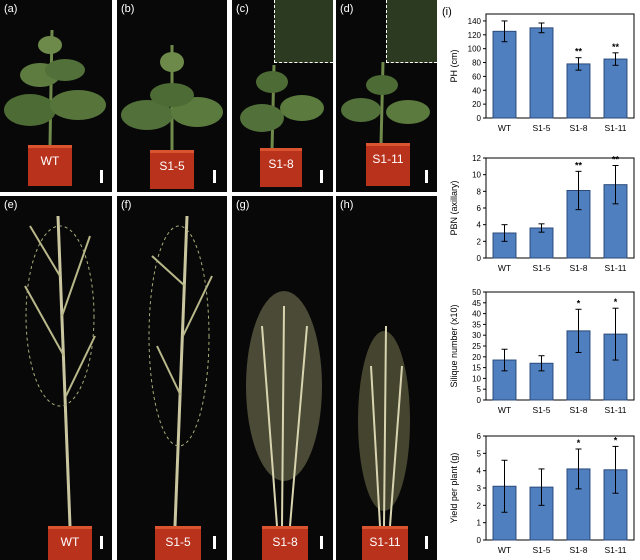 This screenshot has width=640, height=560. I want to click on y-tick-label: 35, so click(476, 324).